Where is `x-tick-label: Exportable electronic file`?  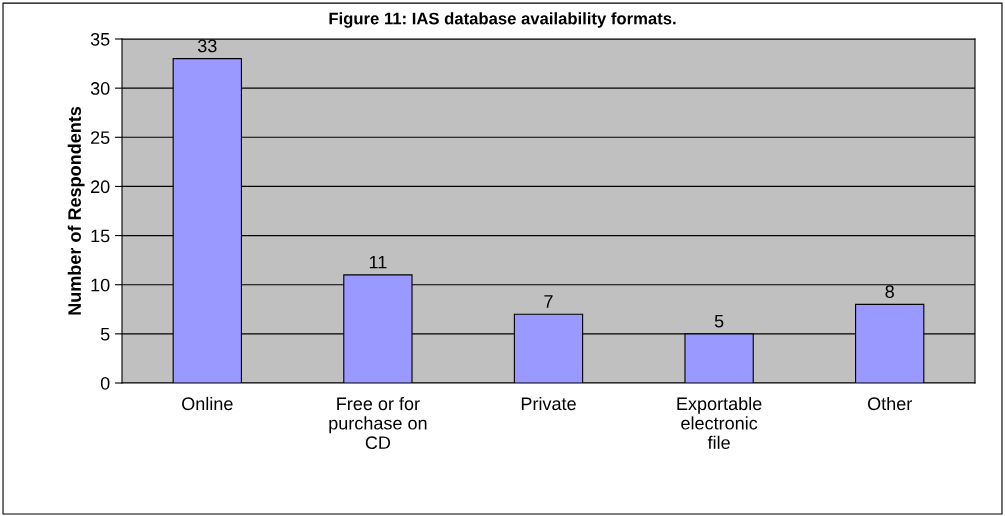
x-tick-label: Exportable electronic file is located at coordinates (719, 423).